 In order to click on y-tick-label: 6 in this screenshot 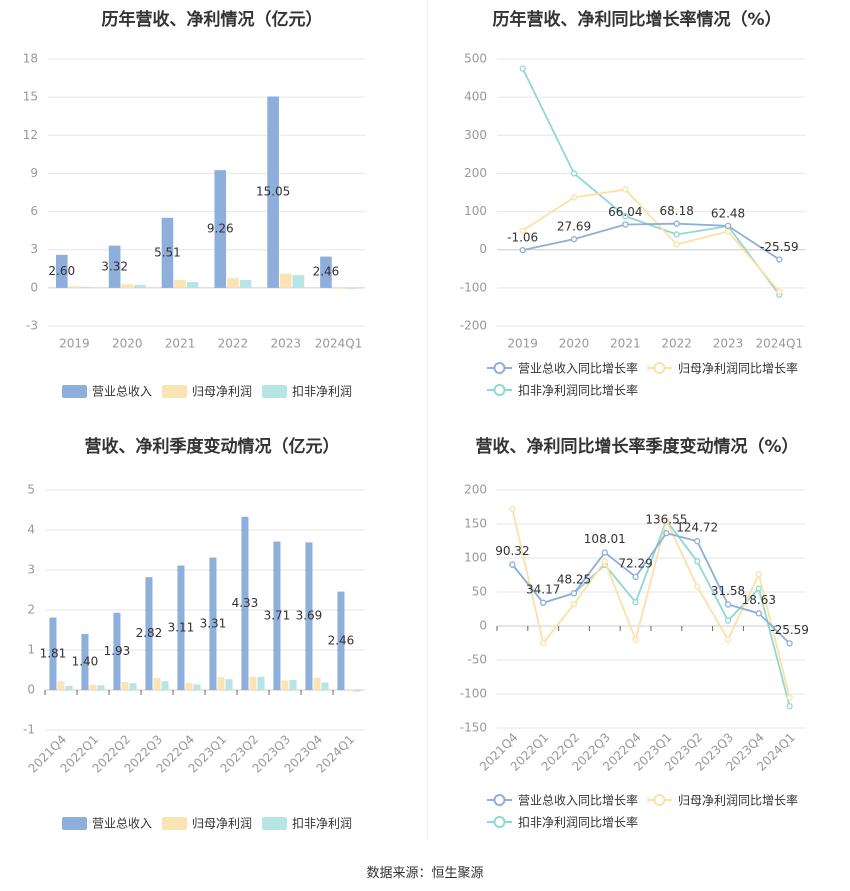, I will do `click(34, 211)`.